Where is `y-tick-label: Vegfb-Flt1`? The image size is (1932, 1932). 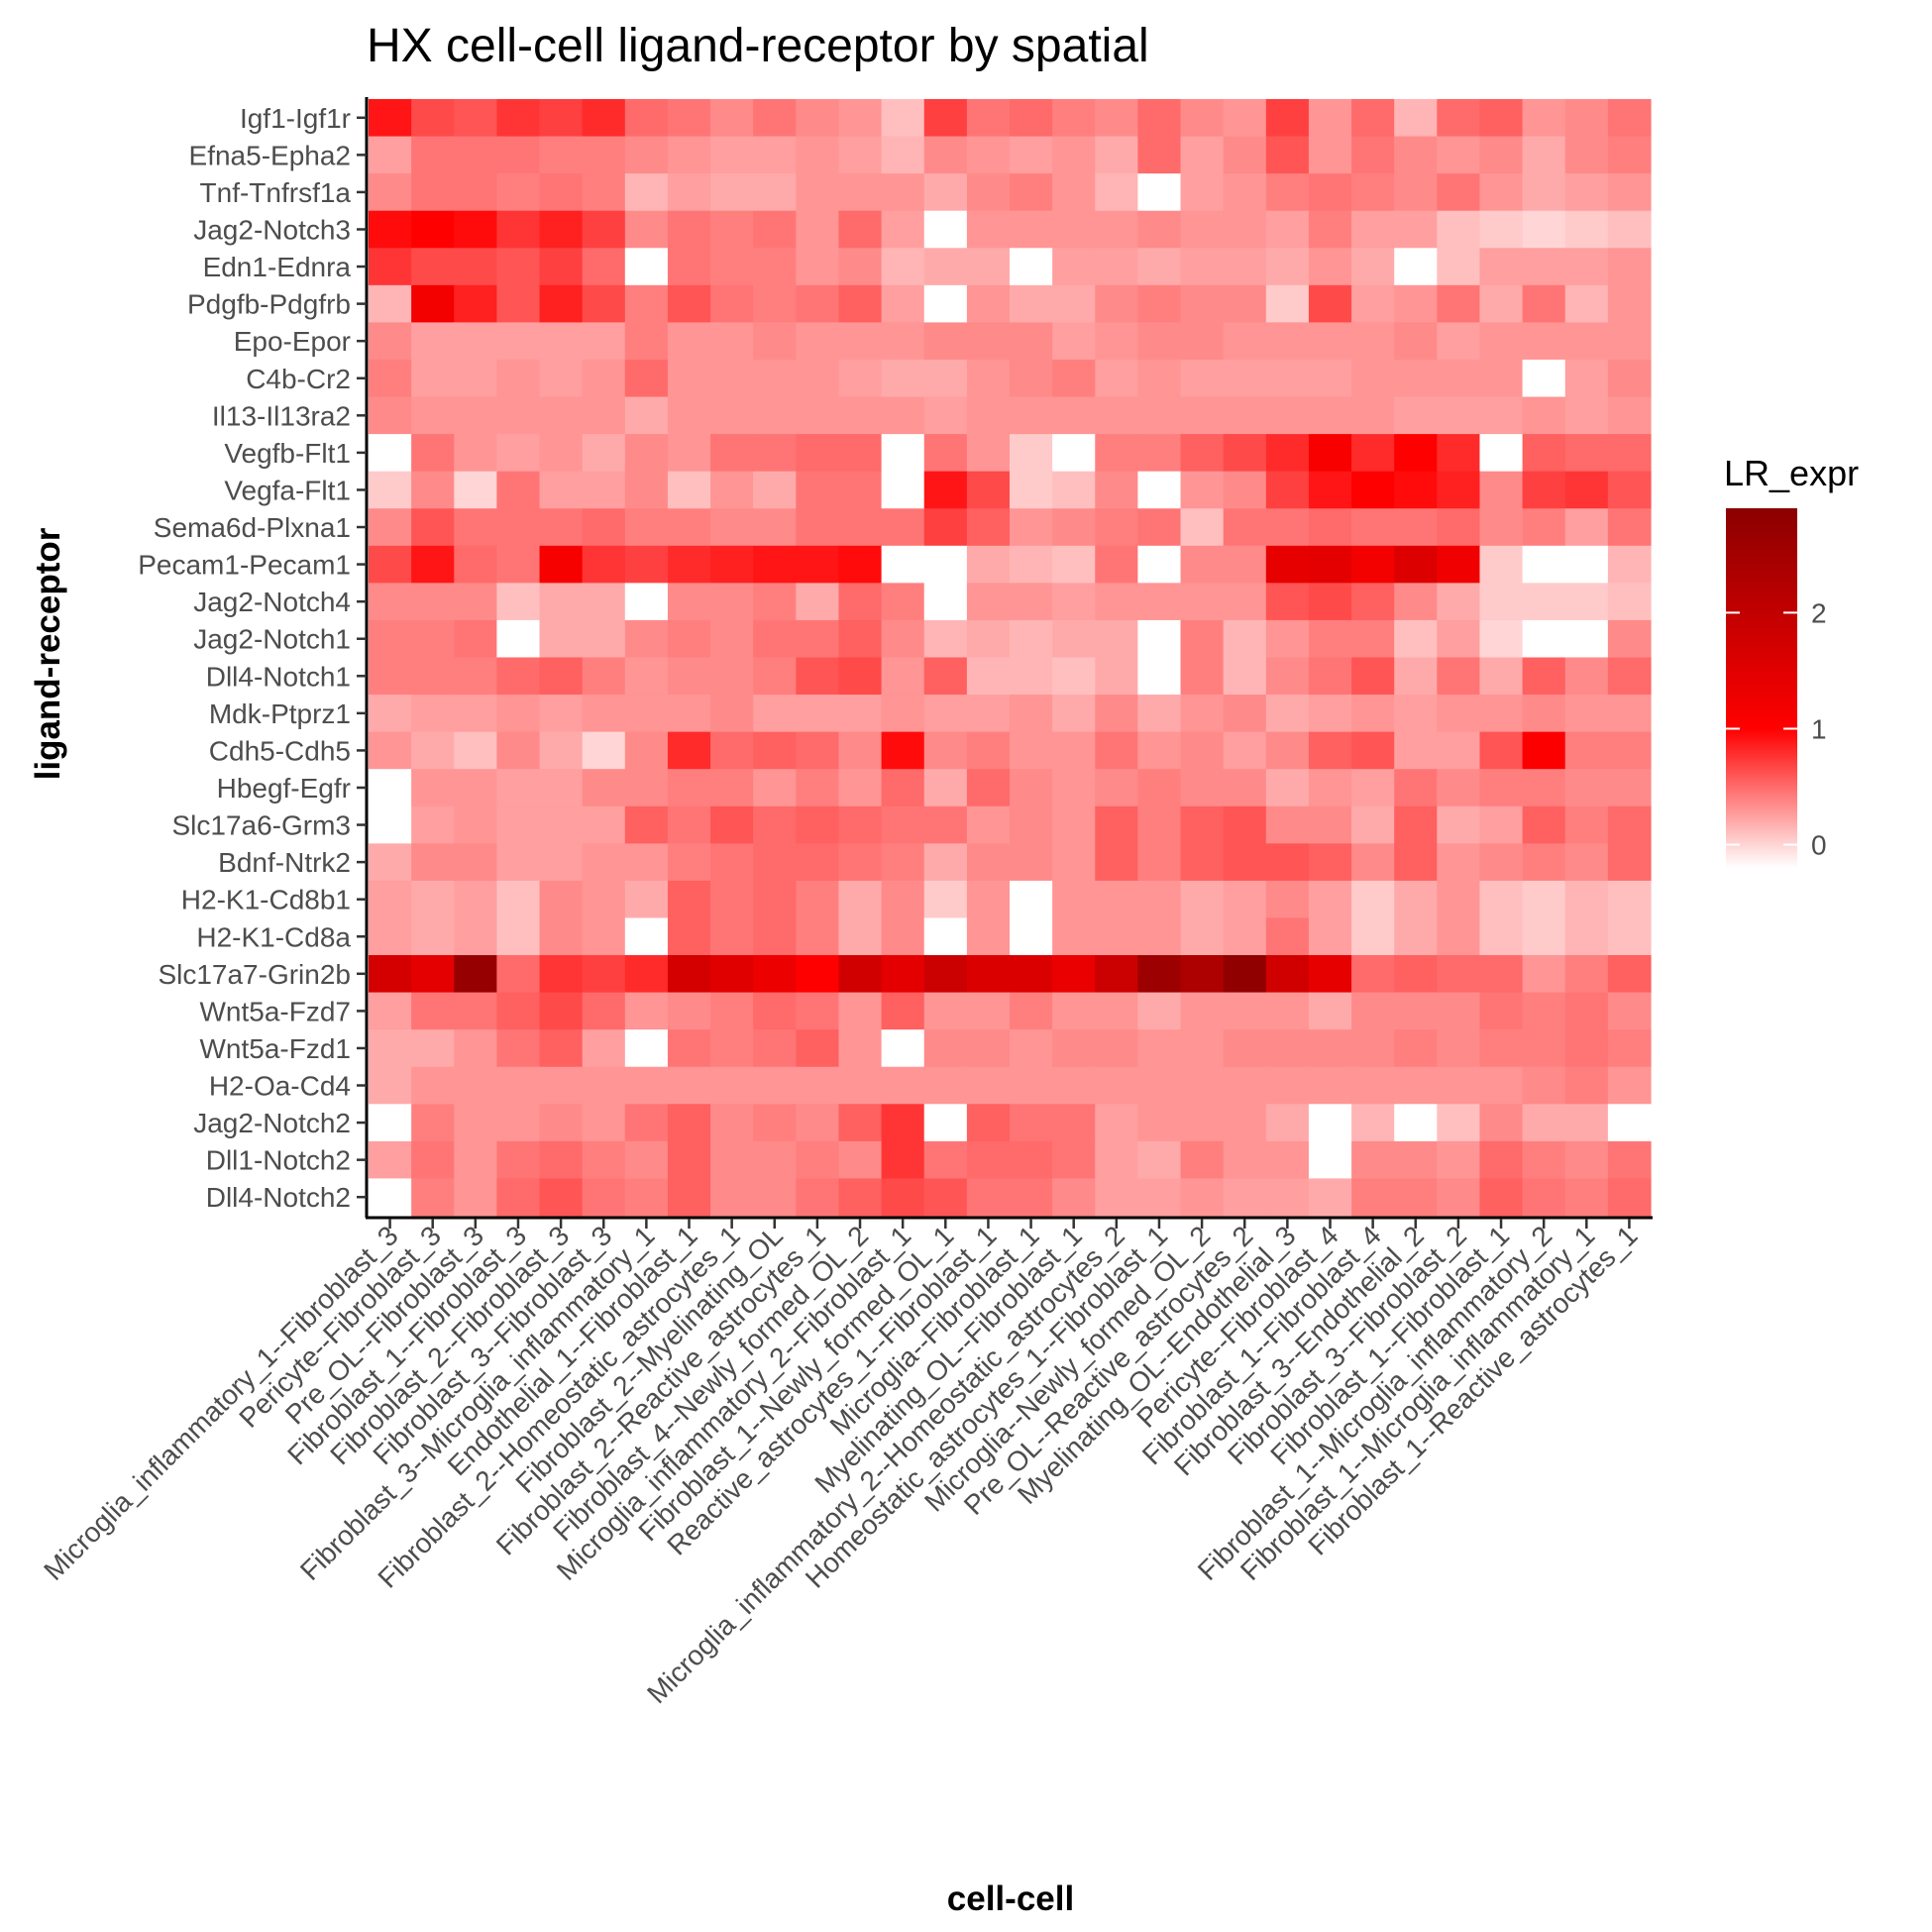
y-tick-label: Vegfb-Flt1 is located at coordinates (287, 454).